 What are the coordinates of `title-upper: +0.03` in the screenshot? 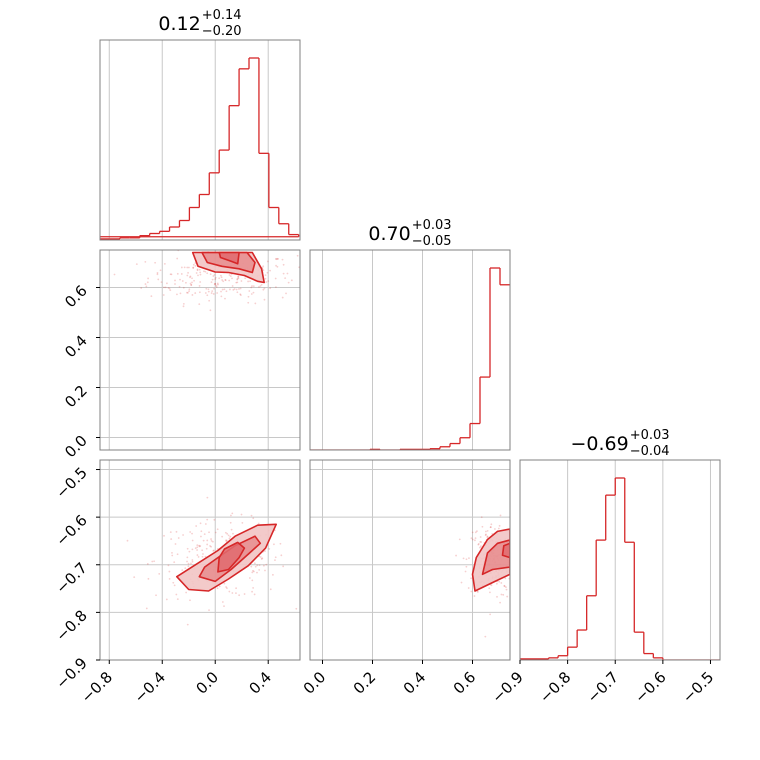 It's located at (650, 435).